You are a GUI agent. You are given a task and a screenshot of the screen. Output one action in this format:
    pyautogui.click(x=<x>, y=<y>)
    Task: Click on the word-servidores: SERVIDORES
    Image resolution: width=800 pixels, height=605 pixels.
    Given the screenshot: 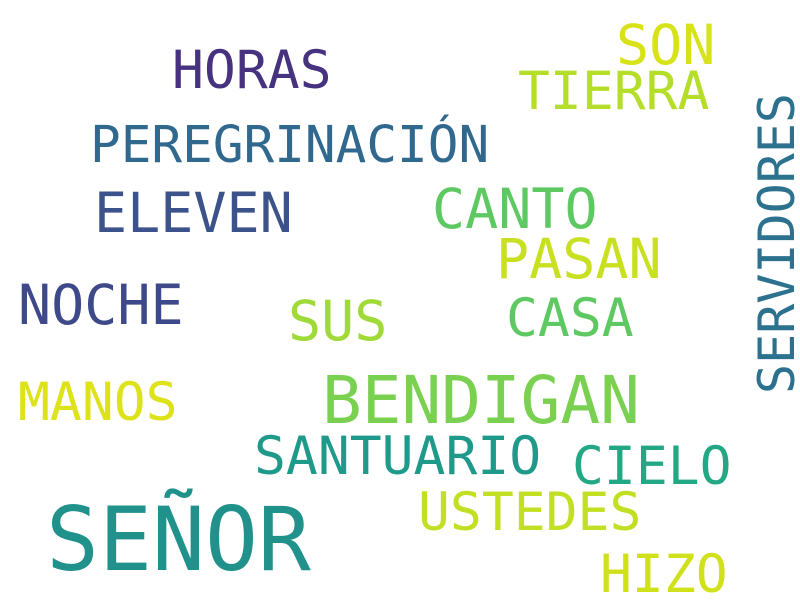 What is the action you would take?
    pyautogui.click(x=774, y=243)
    